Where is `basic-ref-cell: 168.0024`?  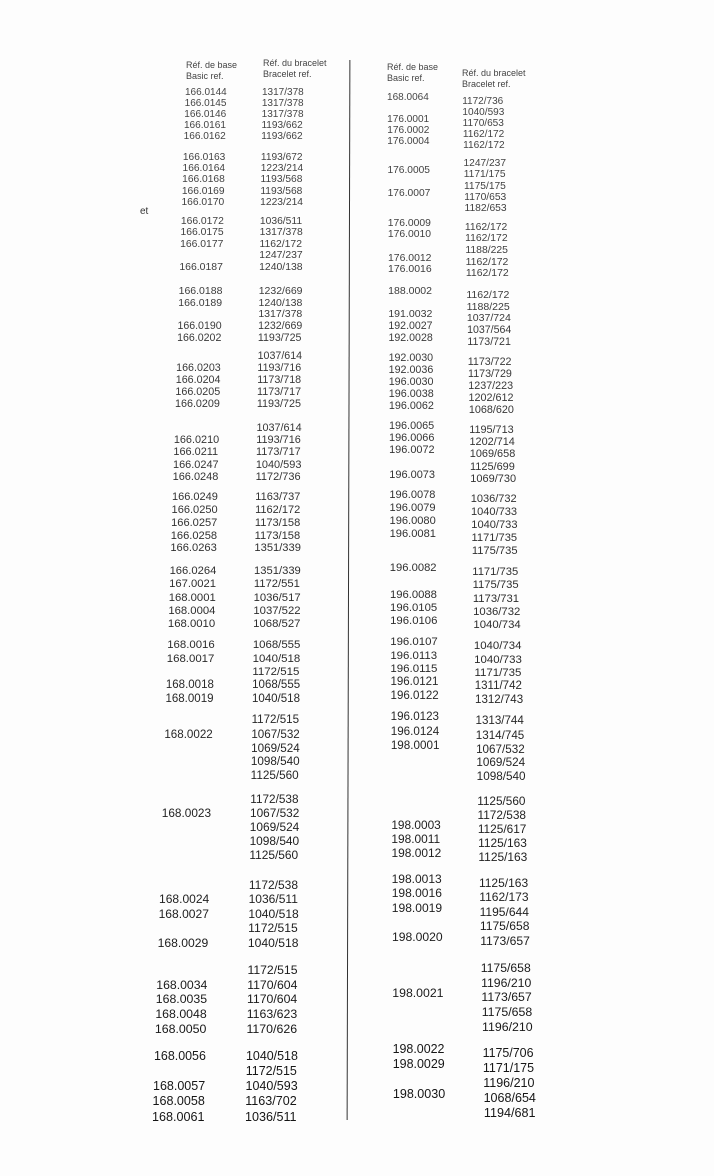 basic-ref-cell: 168.0024 is located at coordinates (184, 899).